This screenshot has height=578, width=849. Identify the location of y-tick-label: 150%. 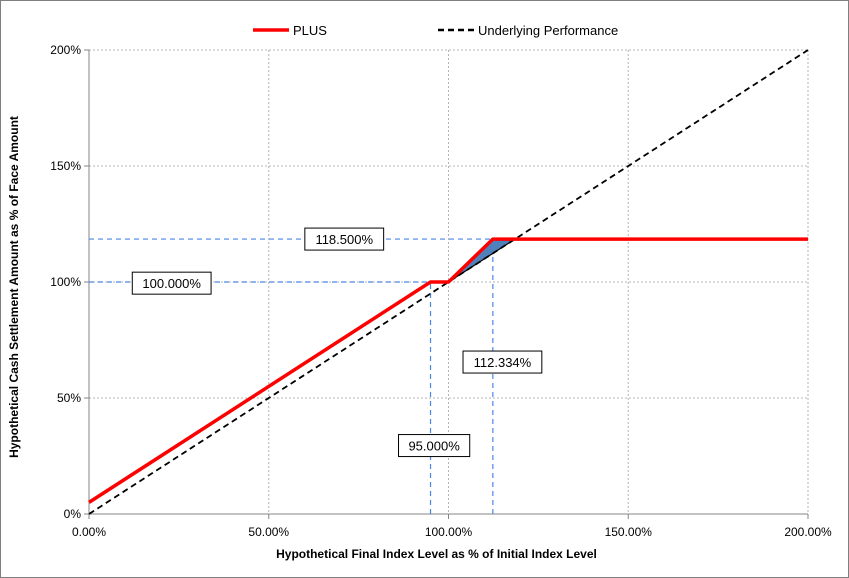
(65, 166).